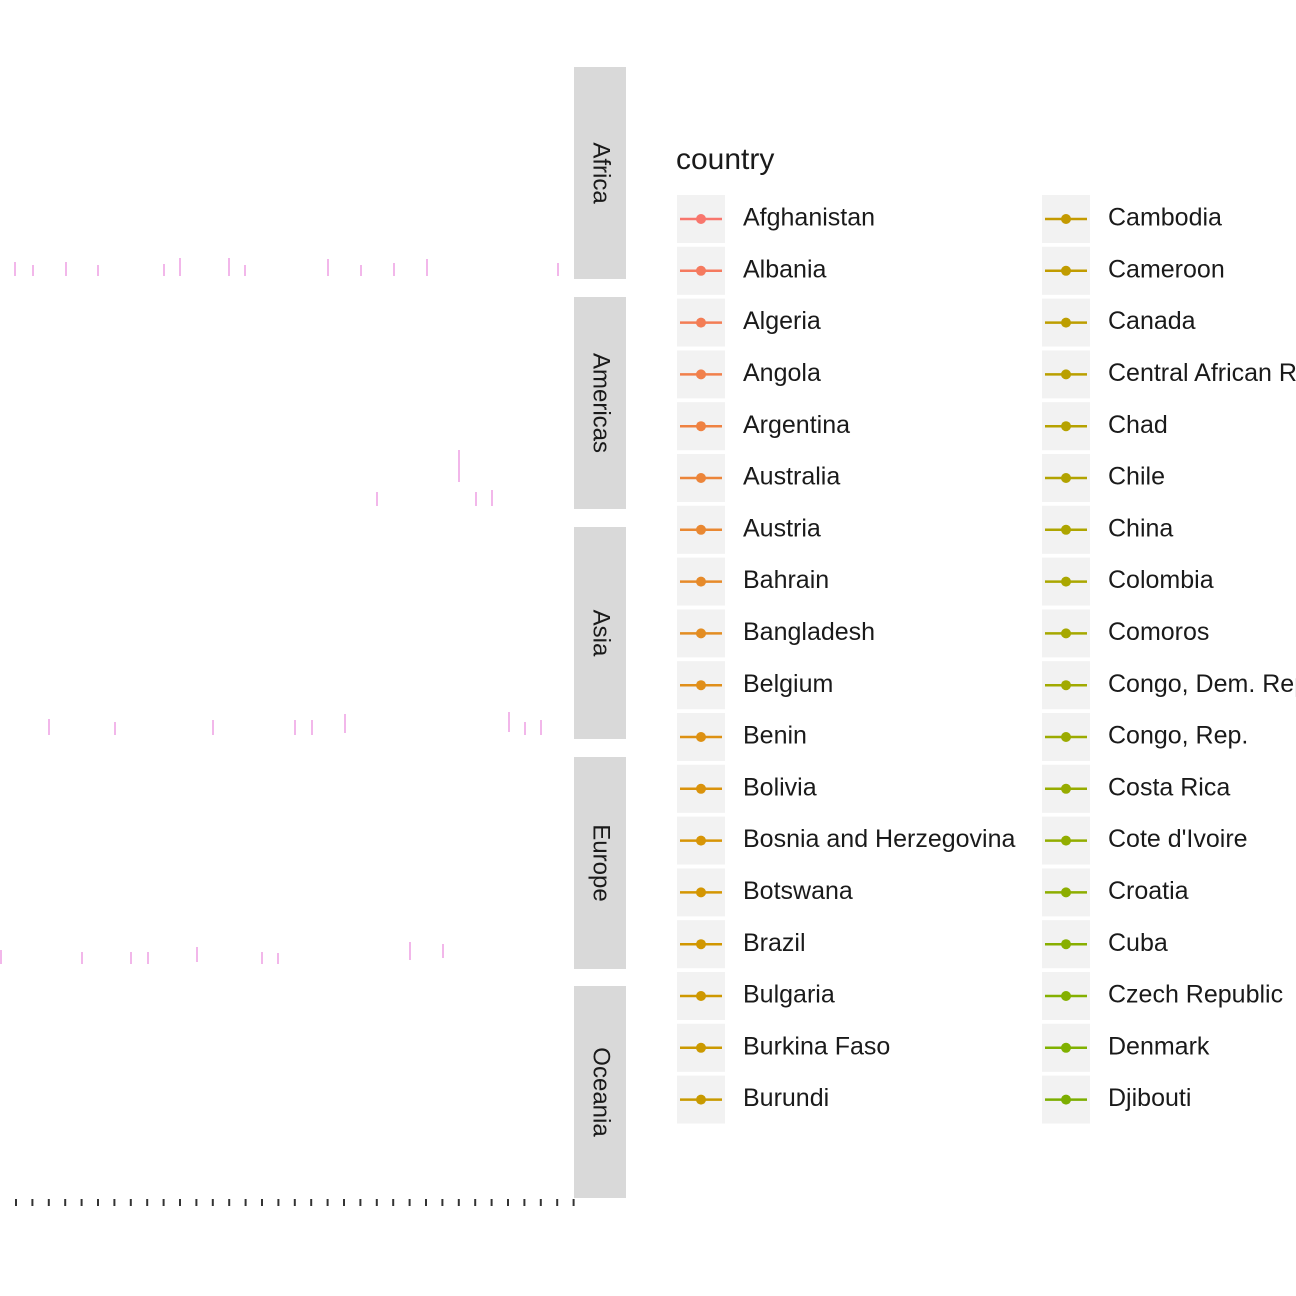 Image resolution: width=1296 pixels, height=1296 pixels. Describe the element at coordinates (809, 218) in the screenshot. I see `legend-label: Afghanistan` at that location.